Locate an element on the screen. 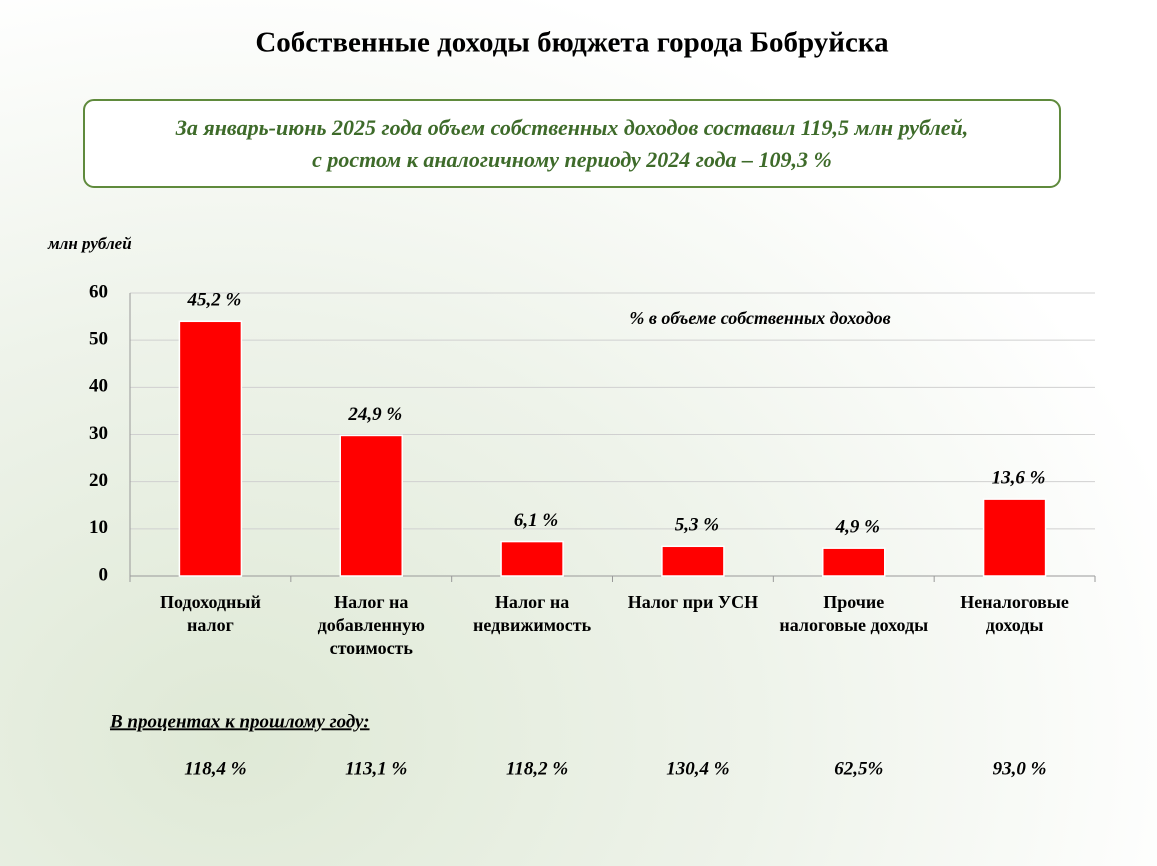 Image resolution: width=1157 pixels, height=866 pixels. x-tick-label: Налог при УСН is located at coordinates (693, 602).